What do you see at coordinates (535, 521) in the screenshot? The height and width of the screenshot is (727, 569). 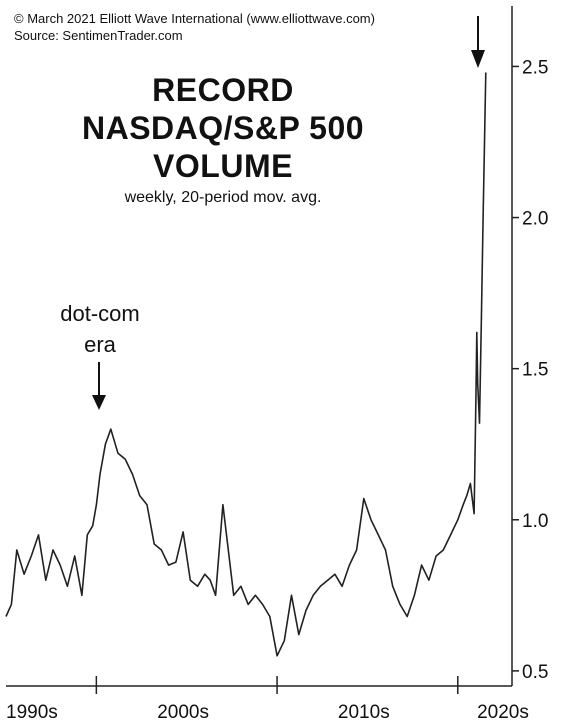 I see `y-tick-label: 1.0` at bounding box center [535, 521].